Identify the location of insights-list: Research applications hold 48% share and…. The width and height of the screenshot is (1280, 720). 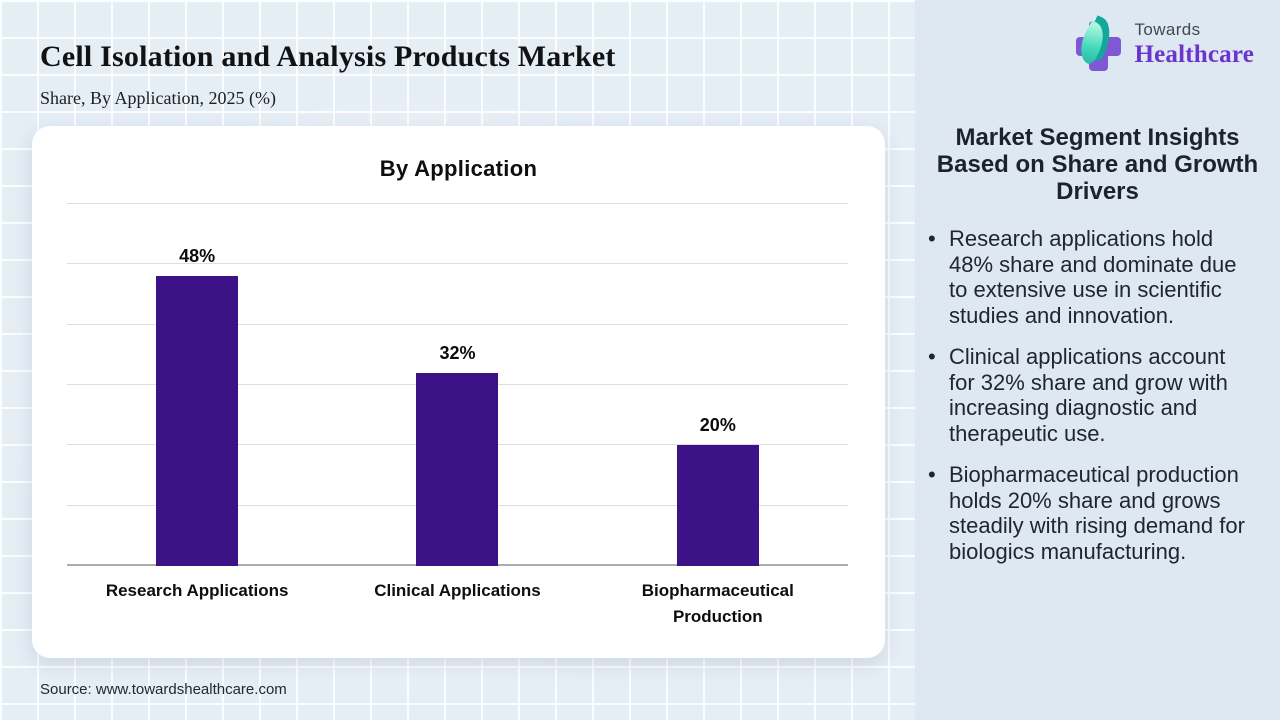
(1089, 395).